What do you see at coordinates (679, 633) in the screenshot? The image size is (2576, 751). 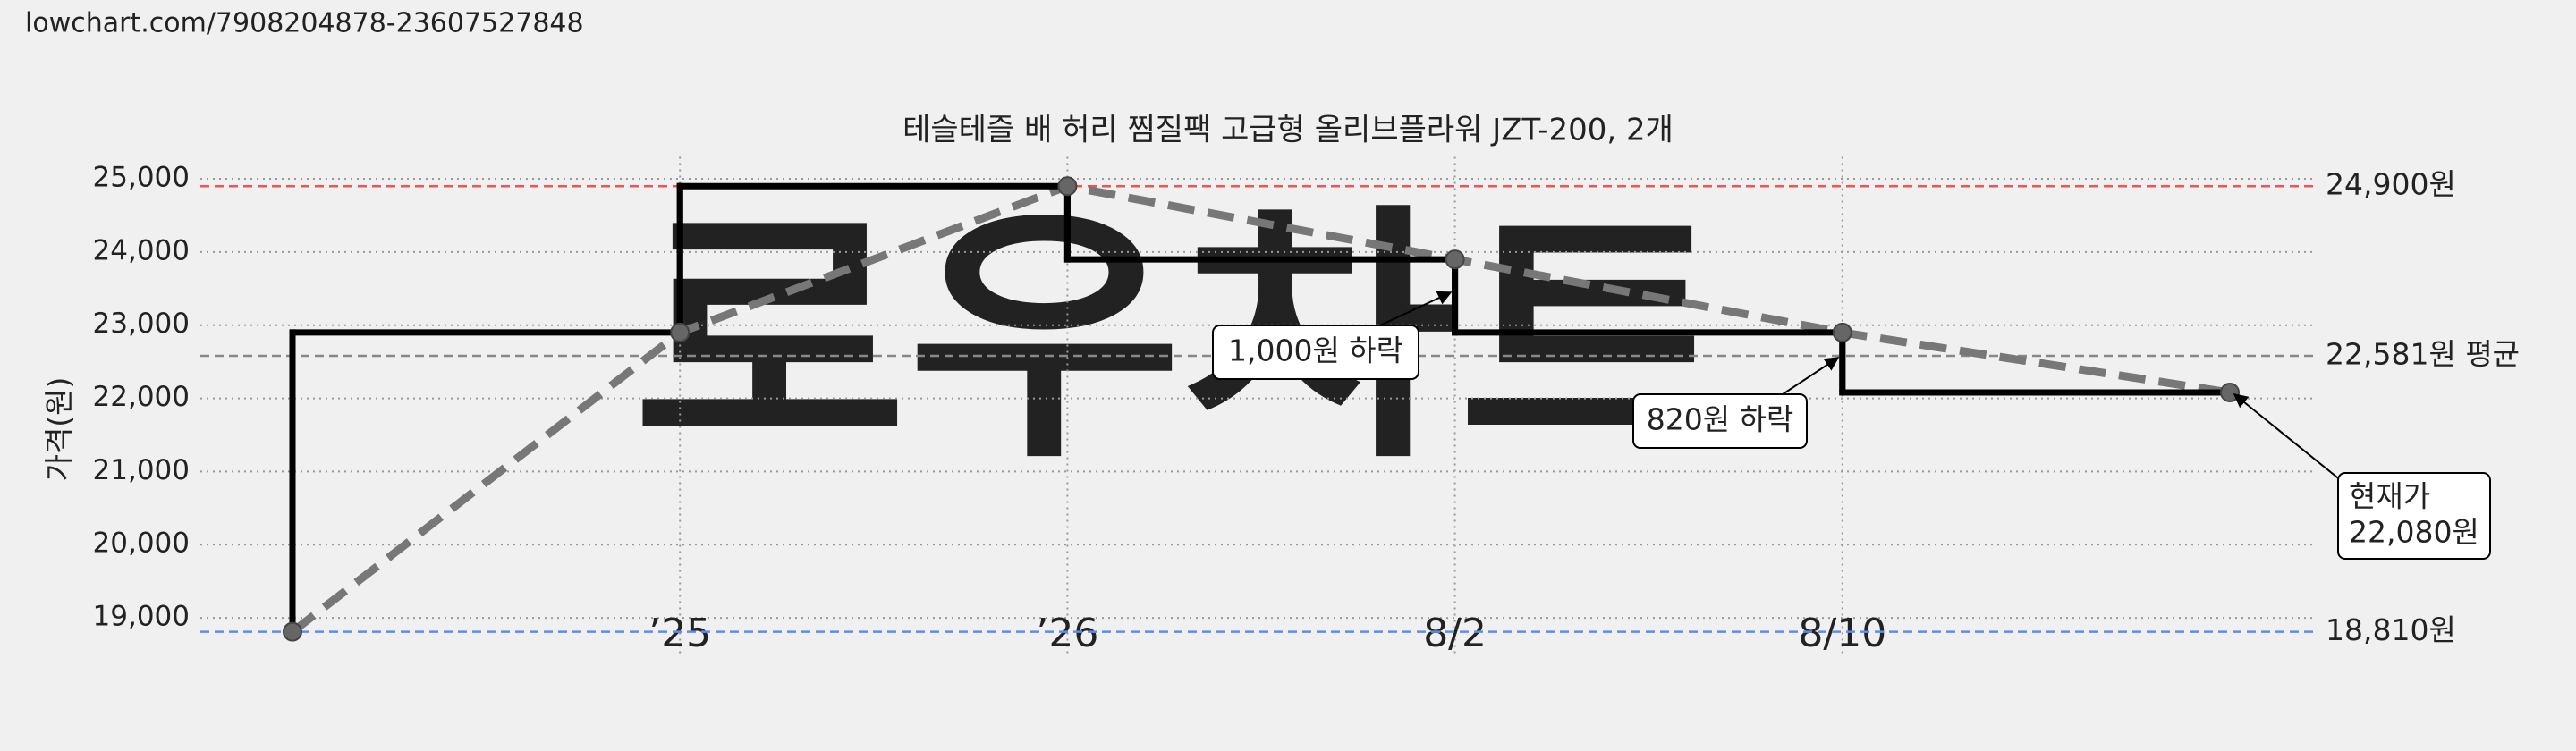 I see `x-tick-label: ’25` at bounding box center [679, 633].